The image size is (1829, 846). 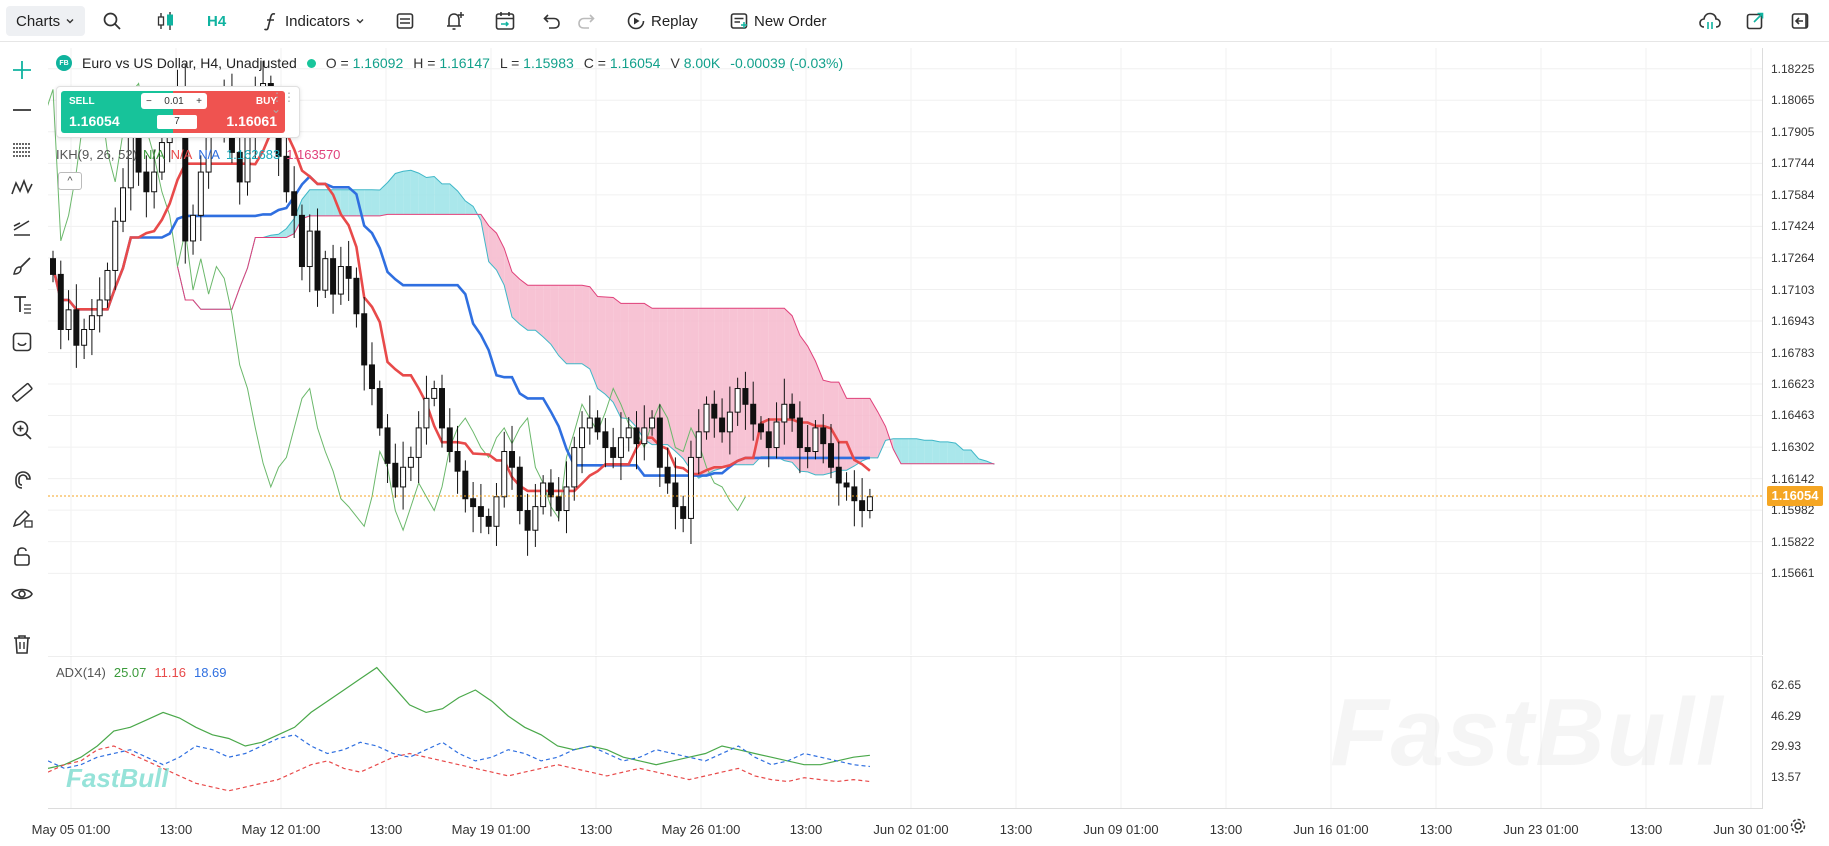 I want to click on adx-axis: 62.65 46.29 29.93 13.57, so click(x=1795, y=732).